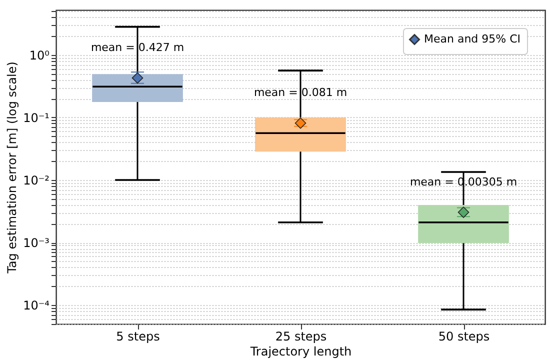 This screenshot has height=362, width=550. I want to click on annotation: mean = 0.427 m, so click(137, 47).